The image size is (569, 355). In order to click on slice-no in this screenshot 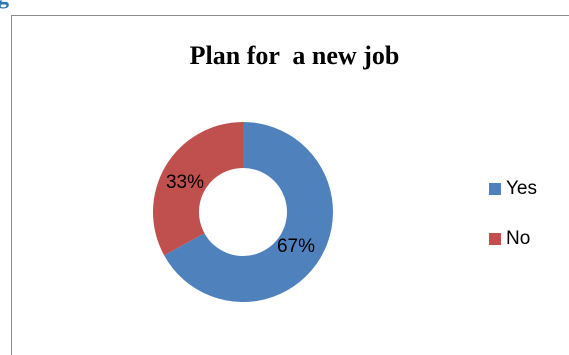, I will do `click(198, 189)`.